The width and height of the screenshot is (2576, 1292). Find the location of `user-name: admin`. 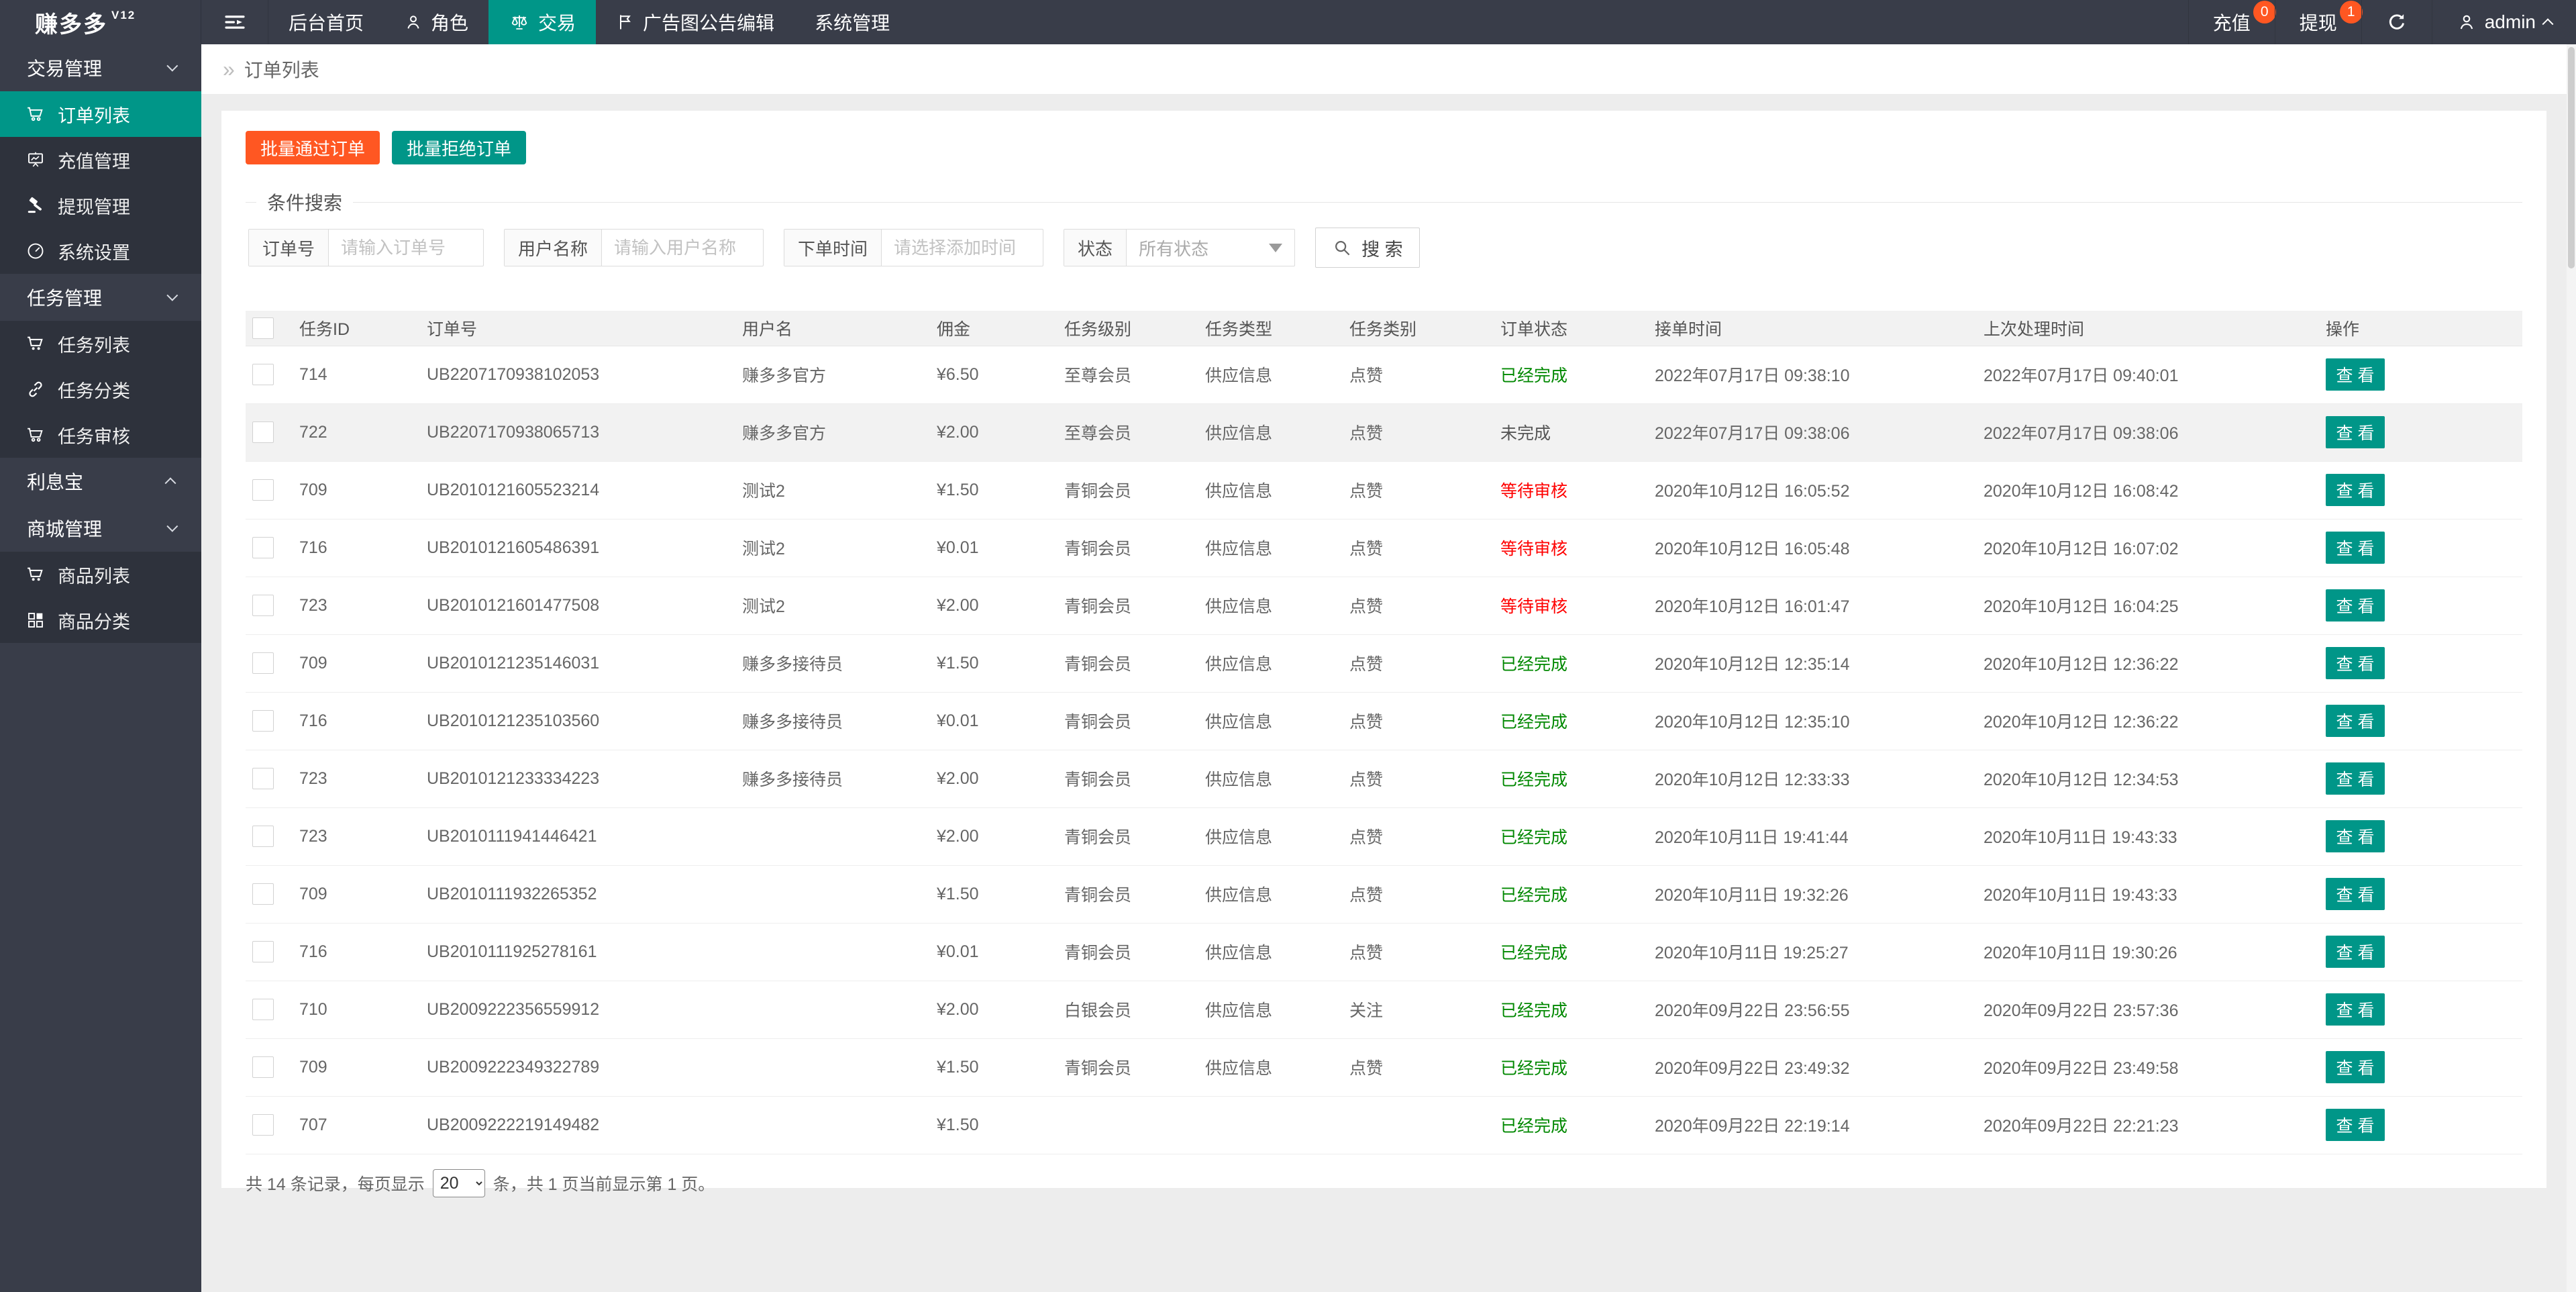

user-name: admin is located at coordinates (2510, 21).